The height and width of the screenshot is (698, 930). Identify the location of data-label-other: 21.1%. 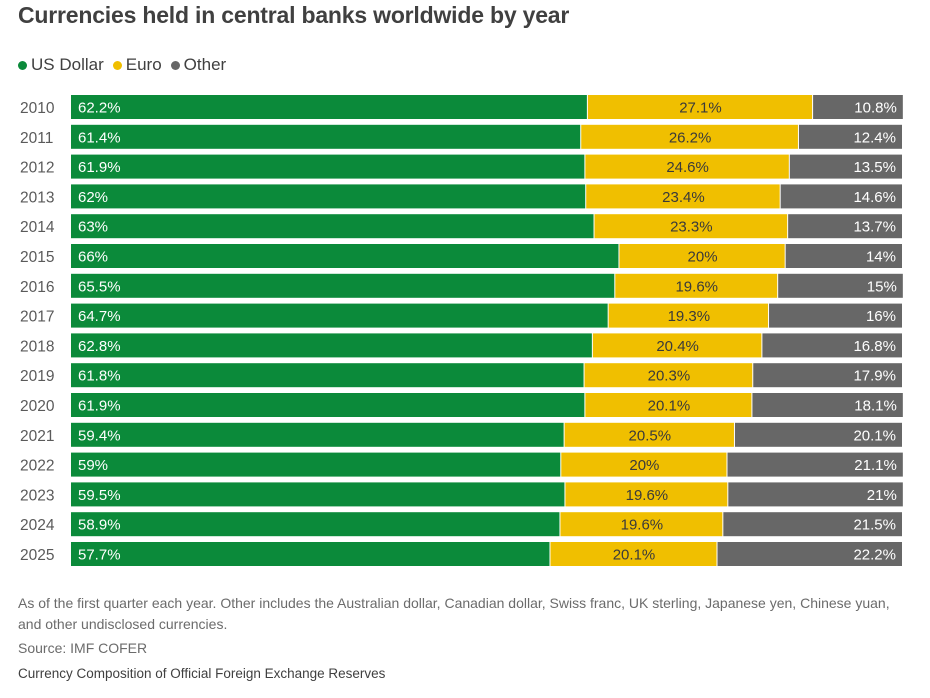
(875, 465).